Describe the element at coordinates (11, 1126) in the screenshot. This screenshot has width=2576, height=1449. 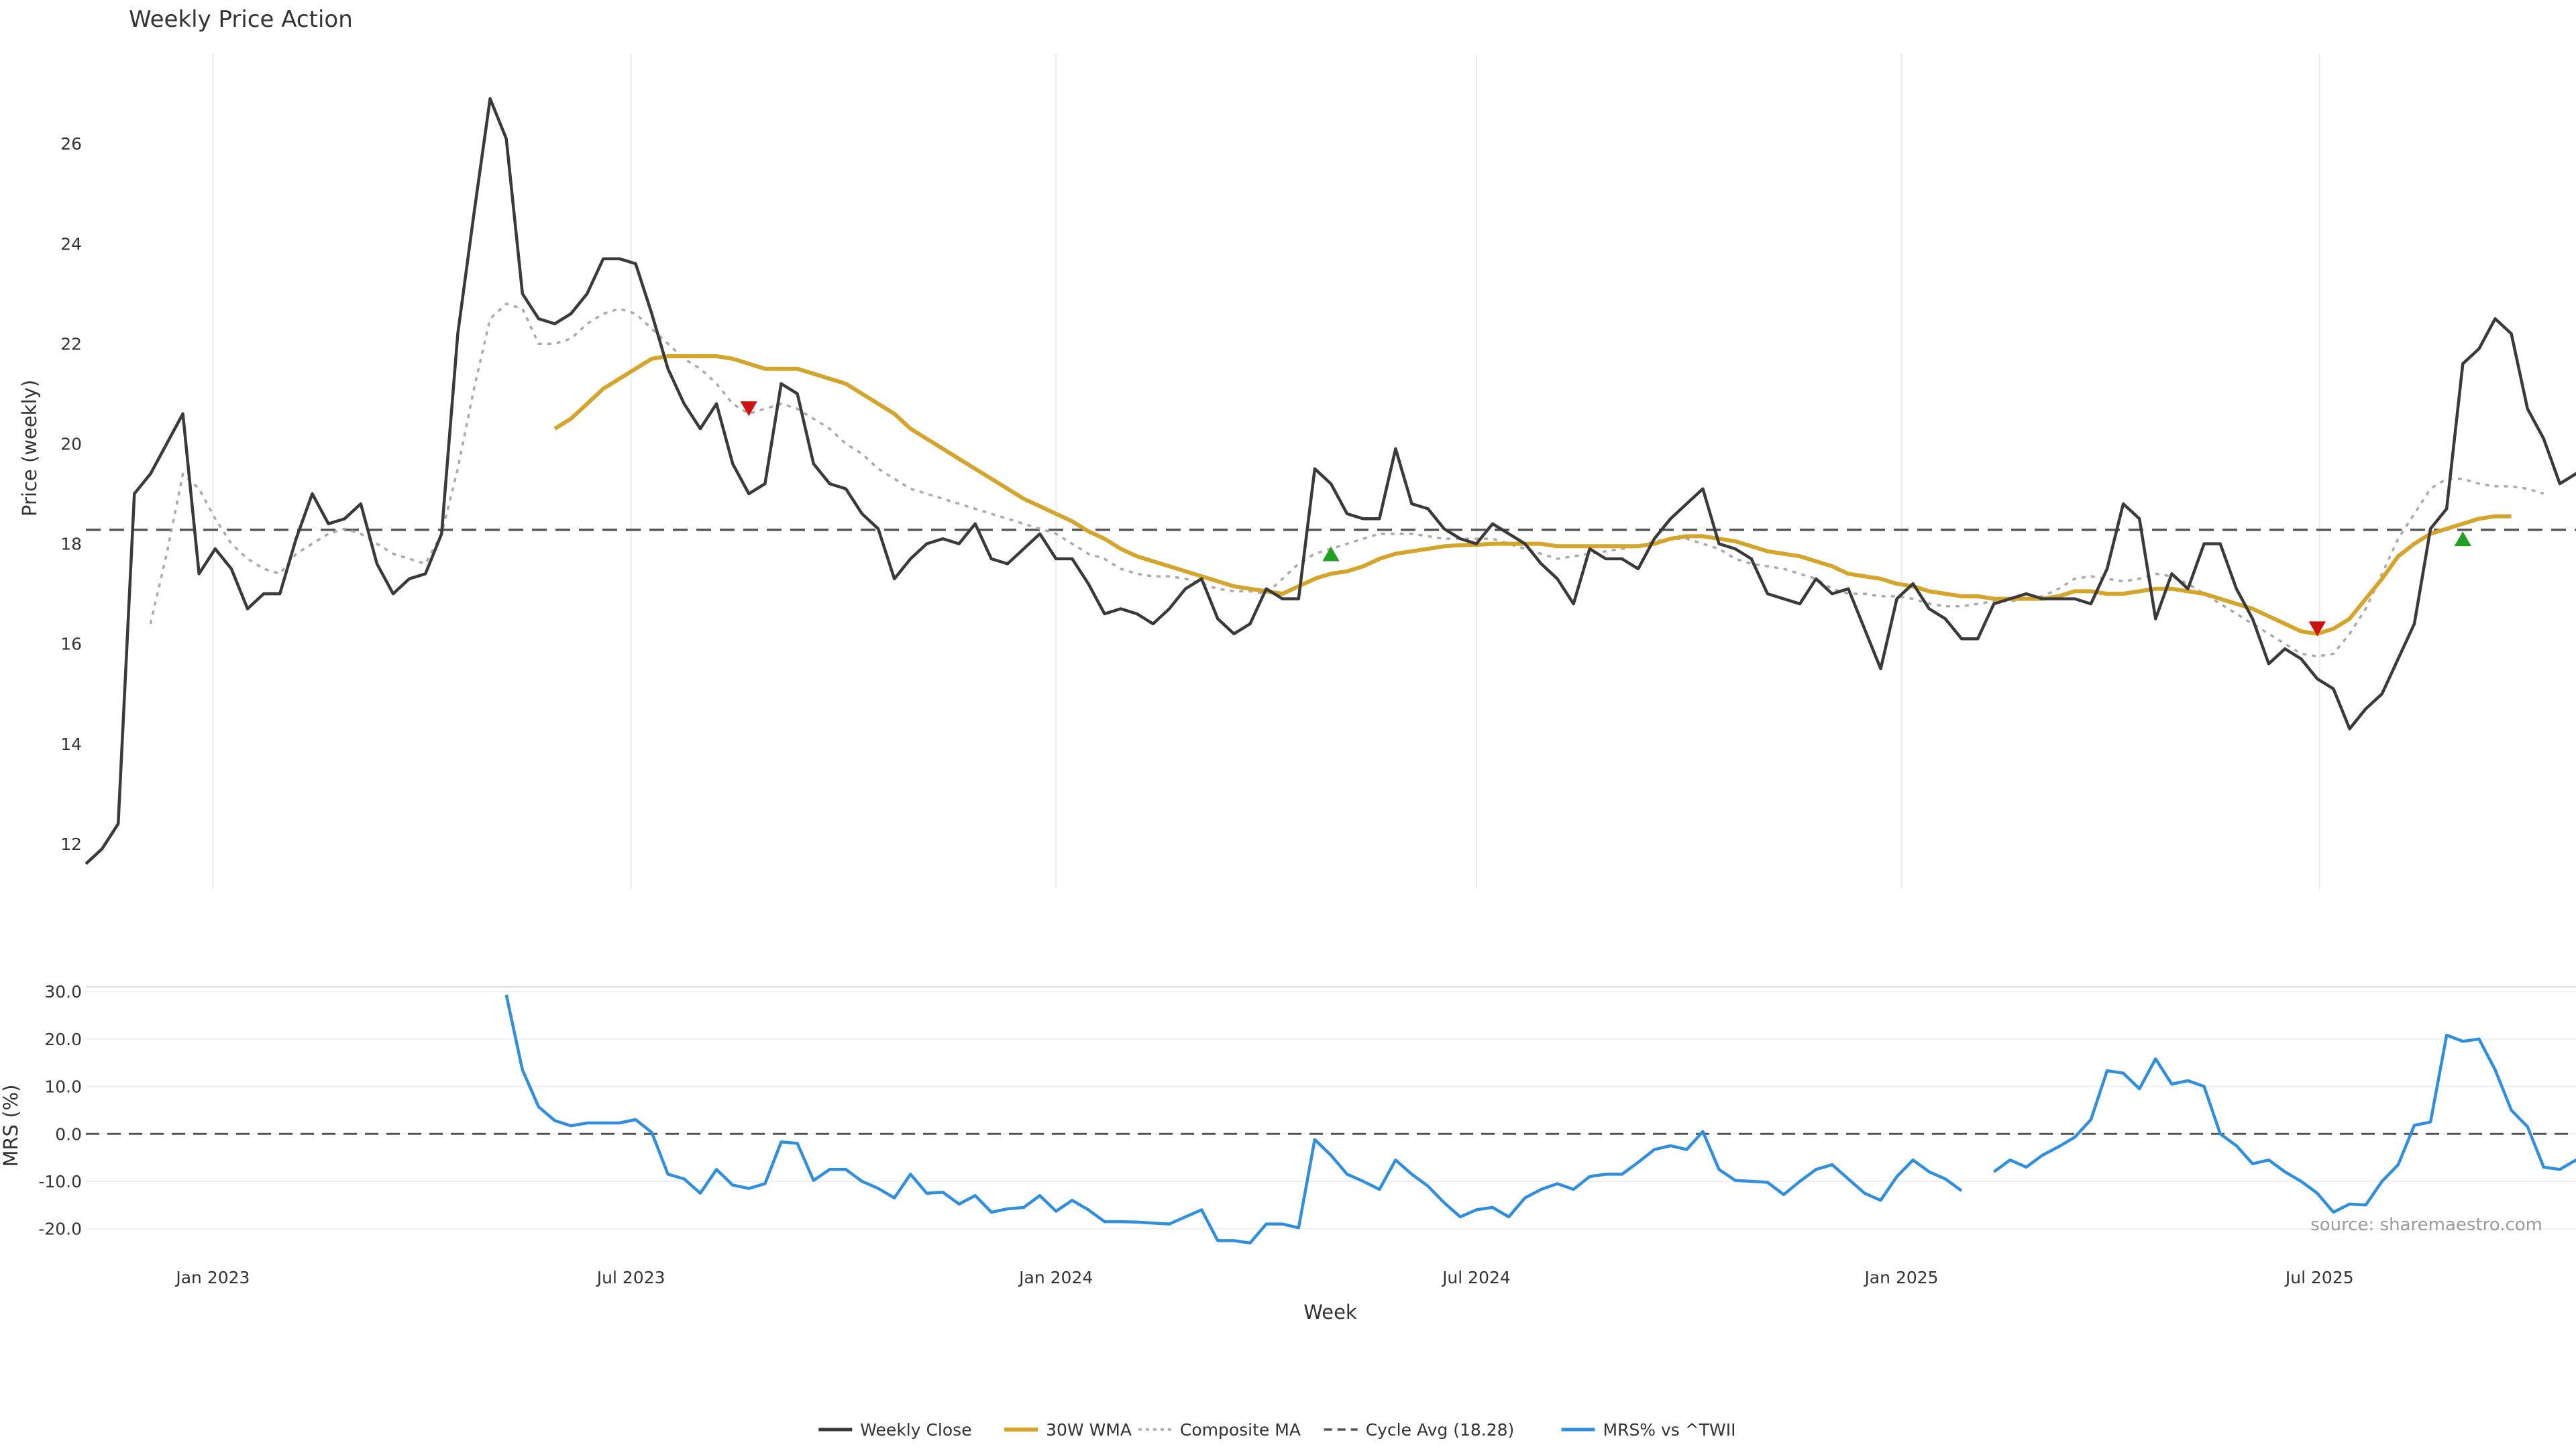
I see `mrs-y-axis-label: MRS (%)` at that location.